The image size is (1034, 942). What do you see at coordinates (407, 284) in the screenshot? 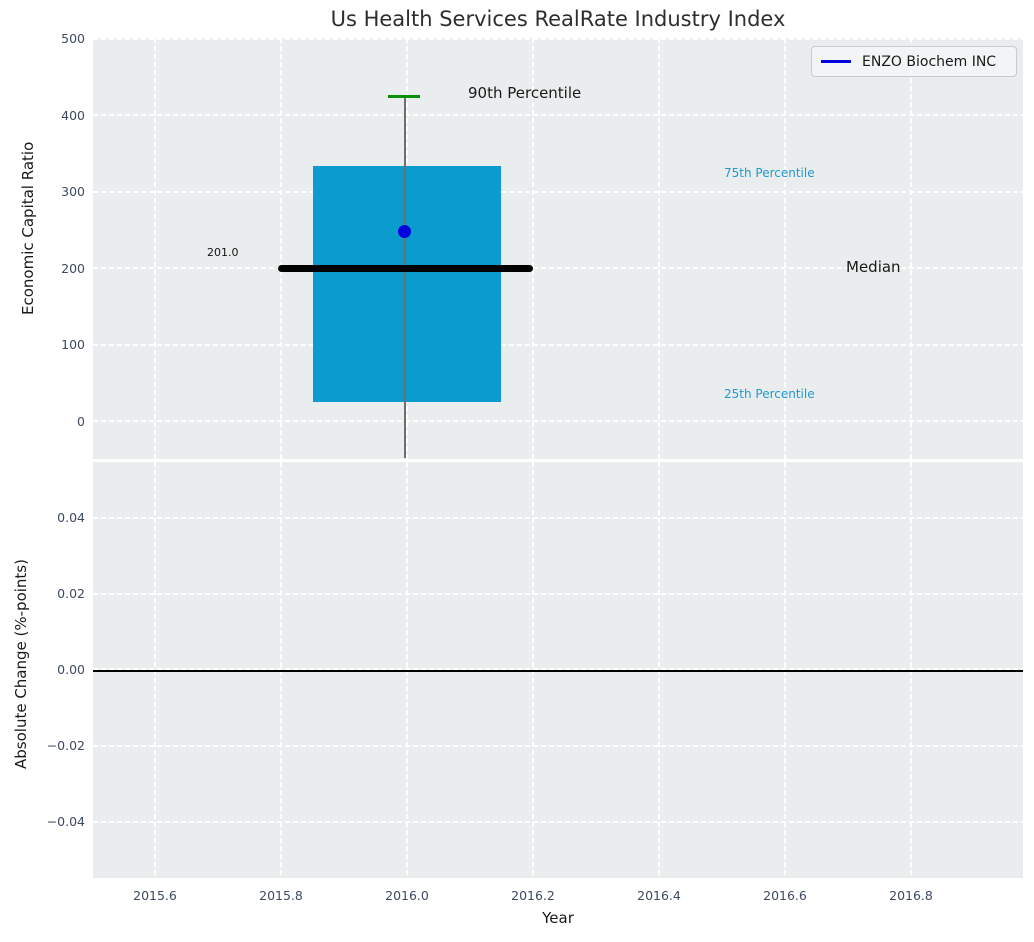
I see `percentile-box` at bounding box center [407, 284].